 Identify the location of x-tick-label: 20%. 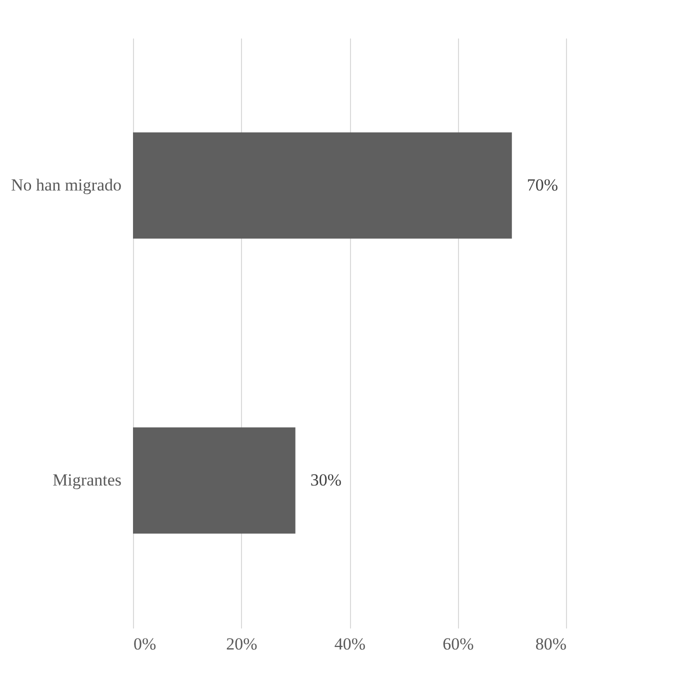
(242, 644).